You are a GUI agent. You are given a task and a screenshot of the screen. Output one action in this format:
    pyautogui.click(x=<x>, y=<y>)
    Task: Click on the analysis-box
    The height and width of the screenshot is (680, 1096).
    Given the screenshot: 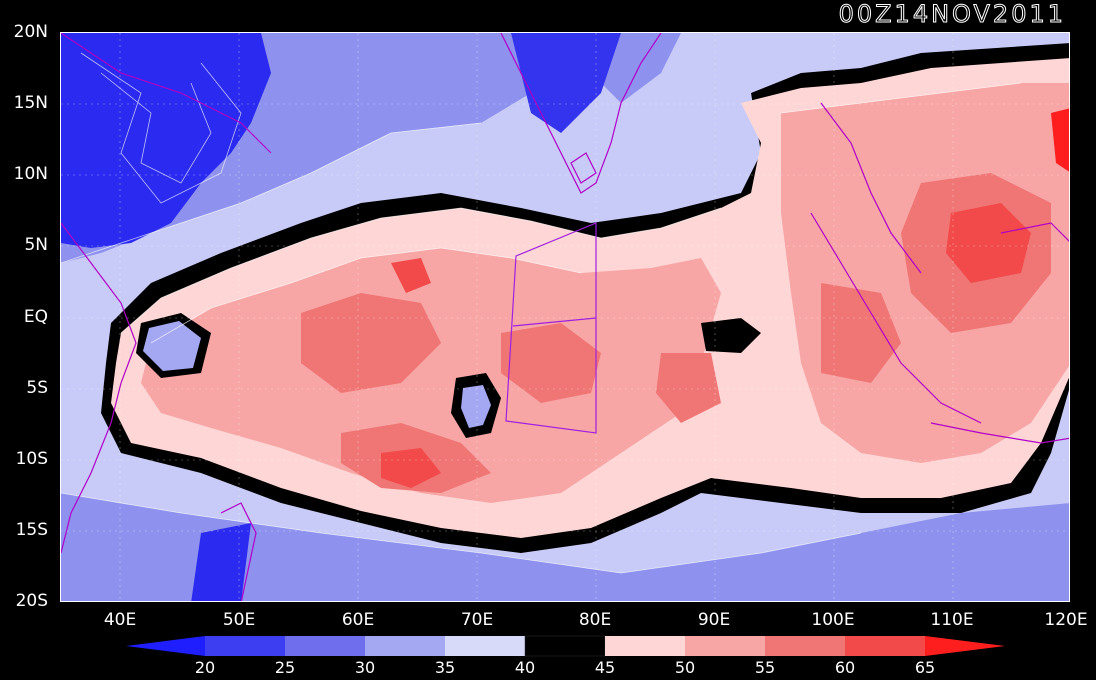 What is the action you would take?
    pyautogui.click(x=551, y=328)
    